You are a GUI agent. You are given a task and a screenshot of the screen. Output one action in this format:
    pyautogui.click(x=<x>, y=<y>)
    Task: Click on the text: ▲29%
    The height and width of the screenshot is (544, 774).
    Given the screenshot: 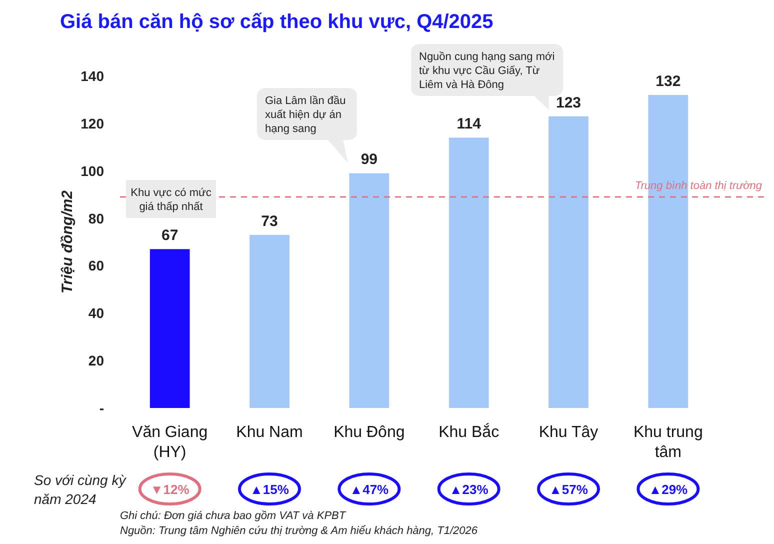 What is the action you would take?
    pyautogui.click(x=668, y=489)
    